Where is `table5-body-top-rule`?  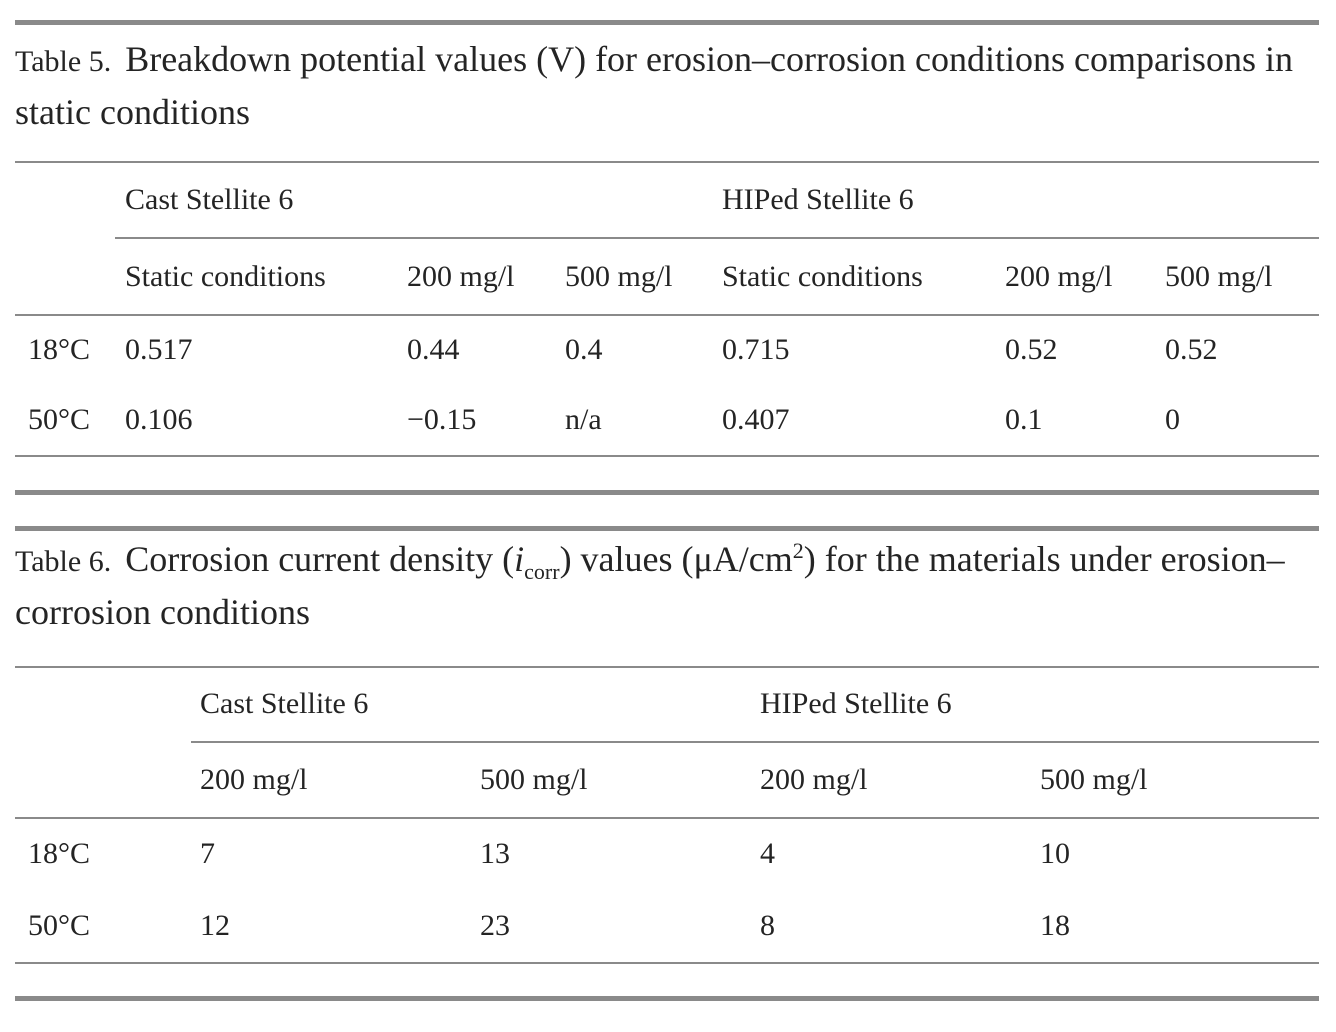
table5-body-top-rule is located at coordinates (667, 315).